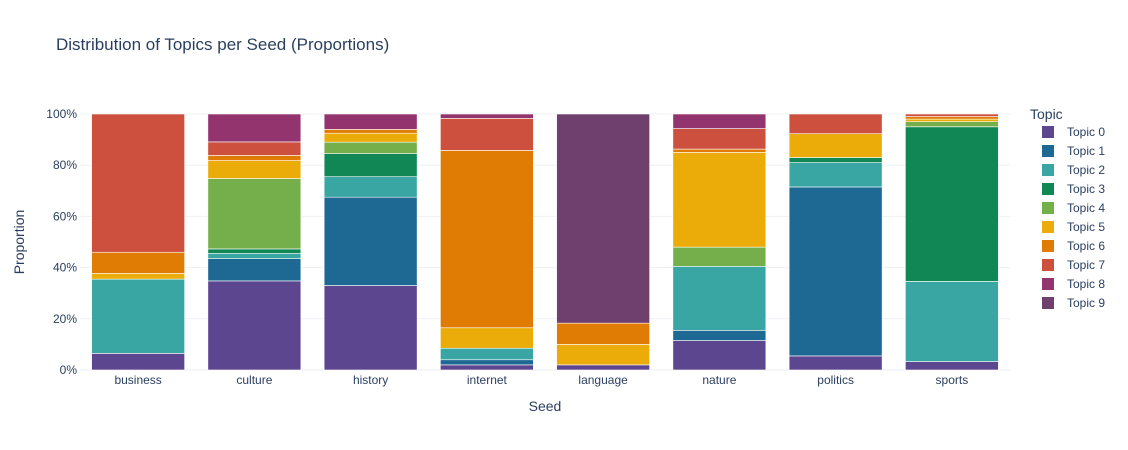 Image resolution: width=1128 pixels, height=450 pixels. I want to click on y-tick-label: 20%, so click(65, 319).